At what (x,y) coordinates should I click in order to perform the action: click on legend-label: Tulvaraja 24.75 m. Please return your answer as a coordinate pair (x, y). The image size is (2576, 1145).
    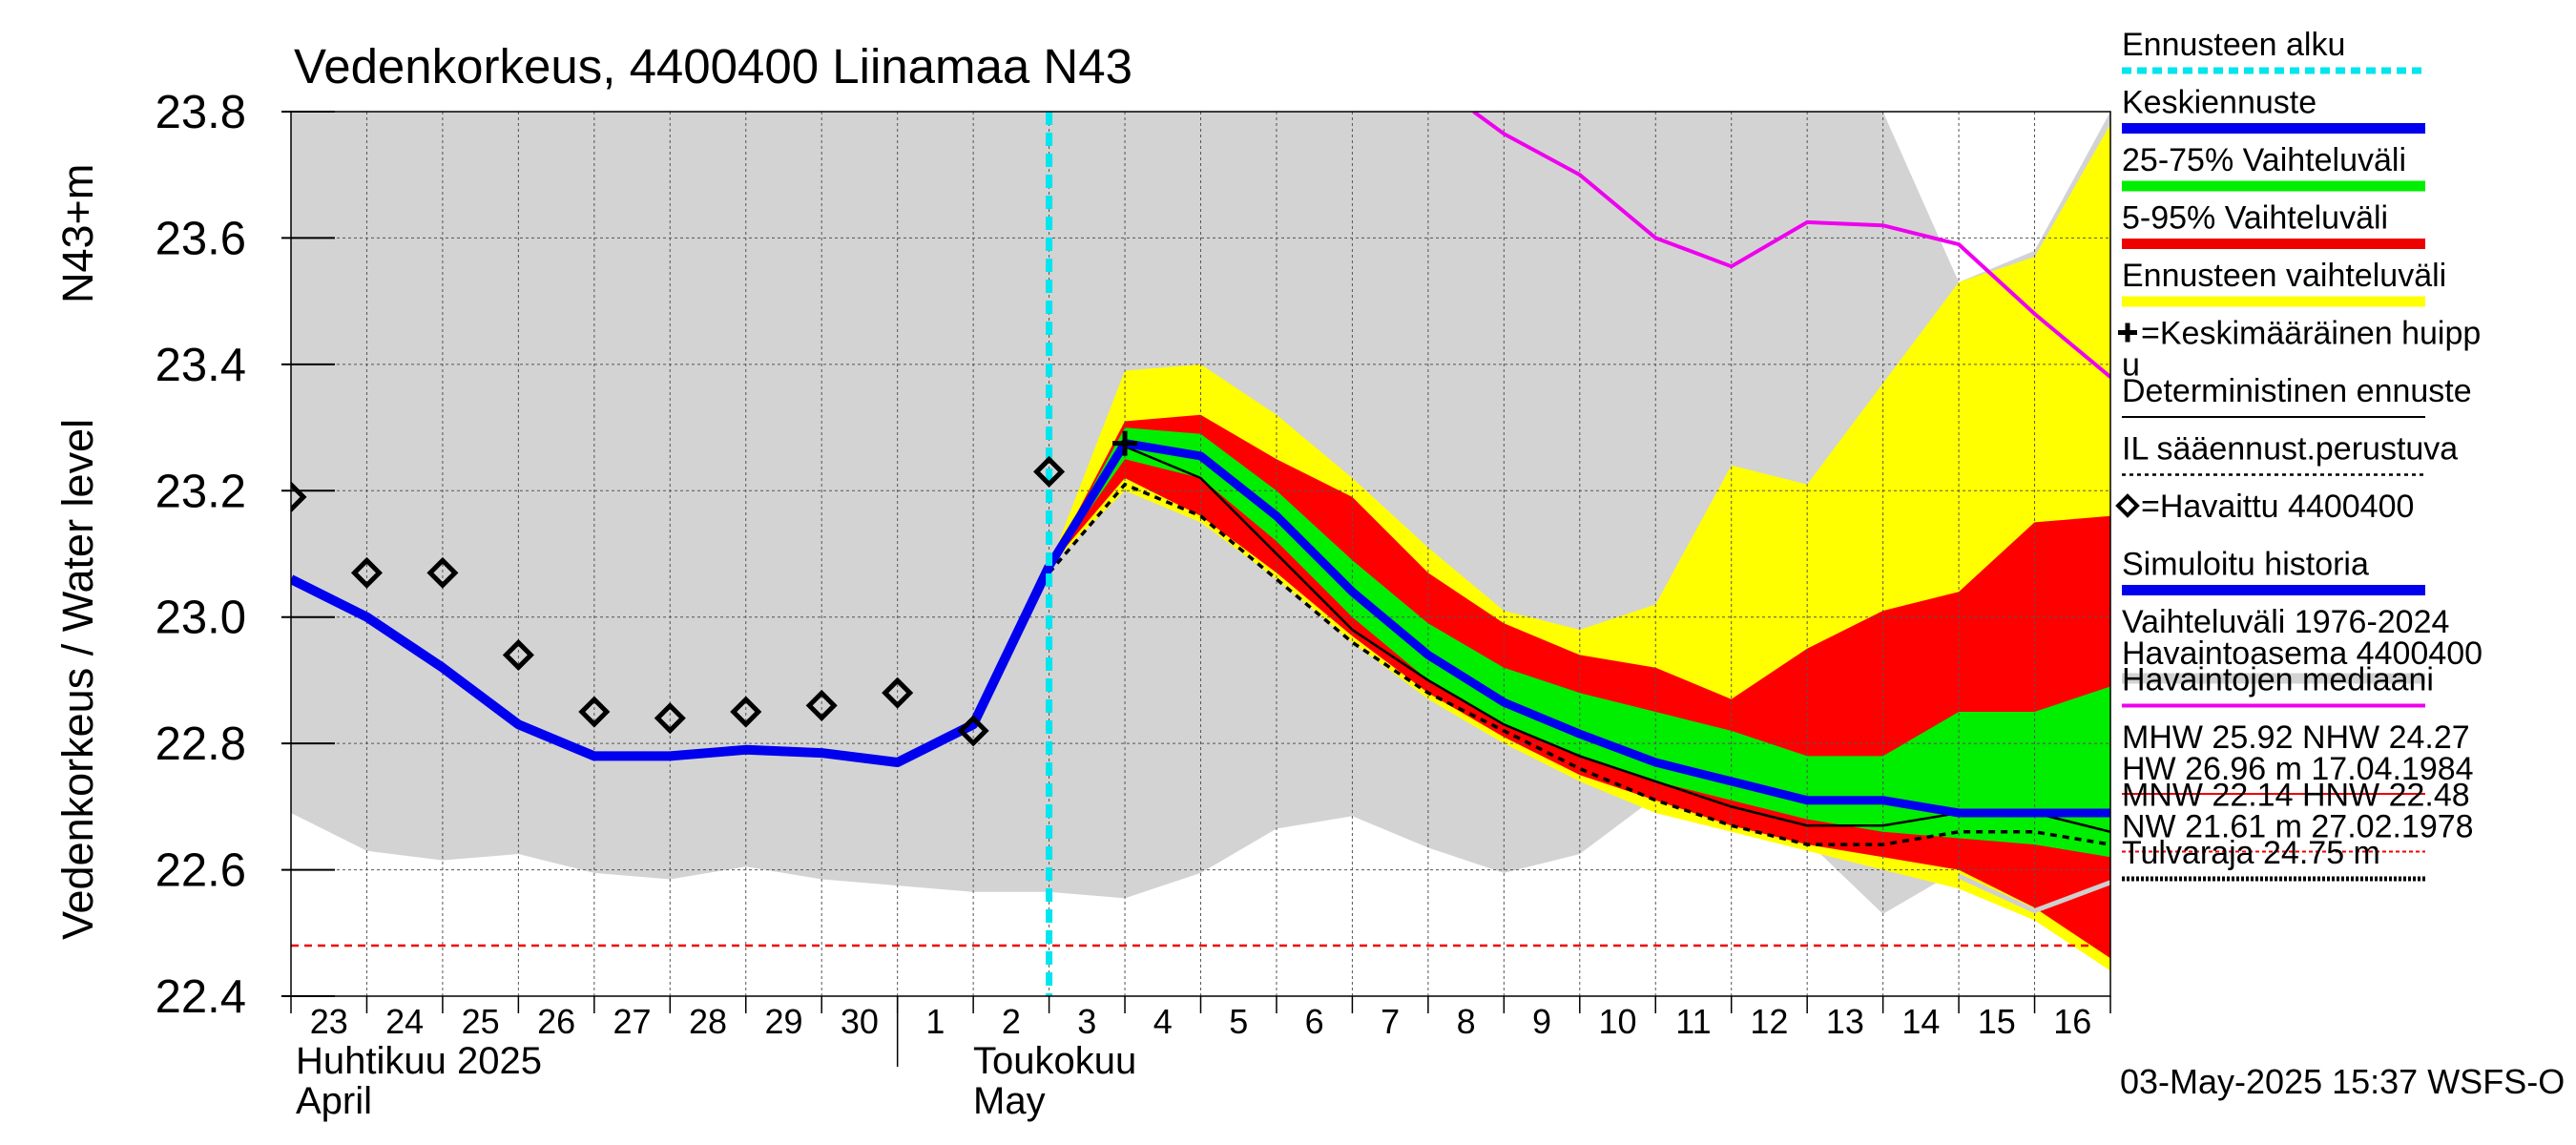
    Looking at the image, I should click on (2251, 853).